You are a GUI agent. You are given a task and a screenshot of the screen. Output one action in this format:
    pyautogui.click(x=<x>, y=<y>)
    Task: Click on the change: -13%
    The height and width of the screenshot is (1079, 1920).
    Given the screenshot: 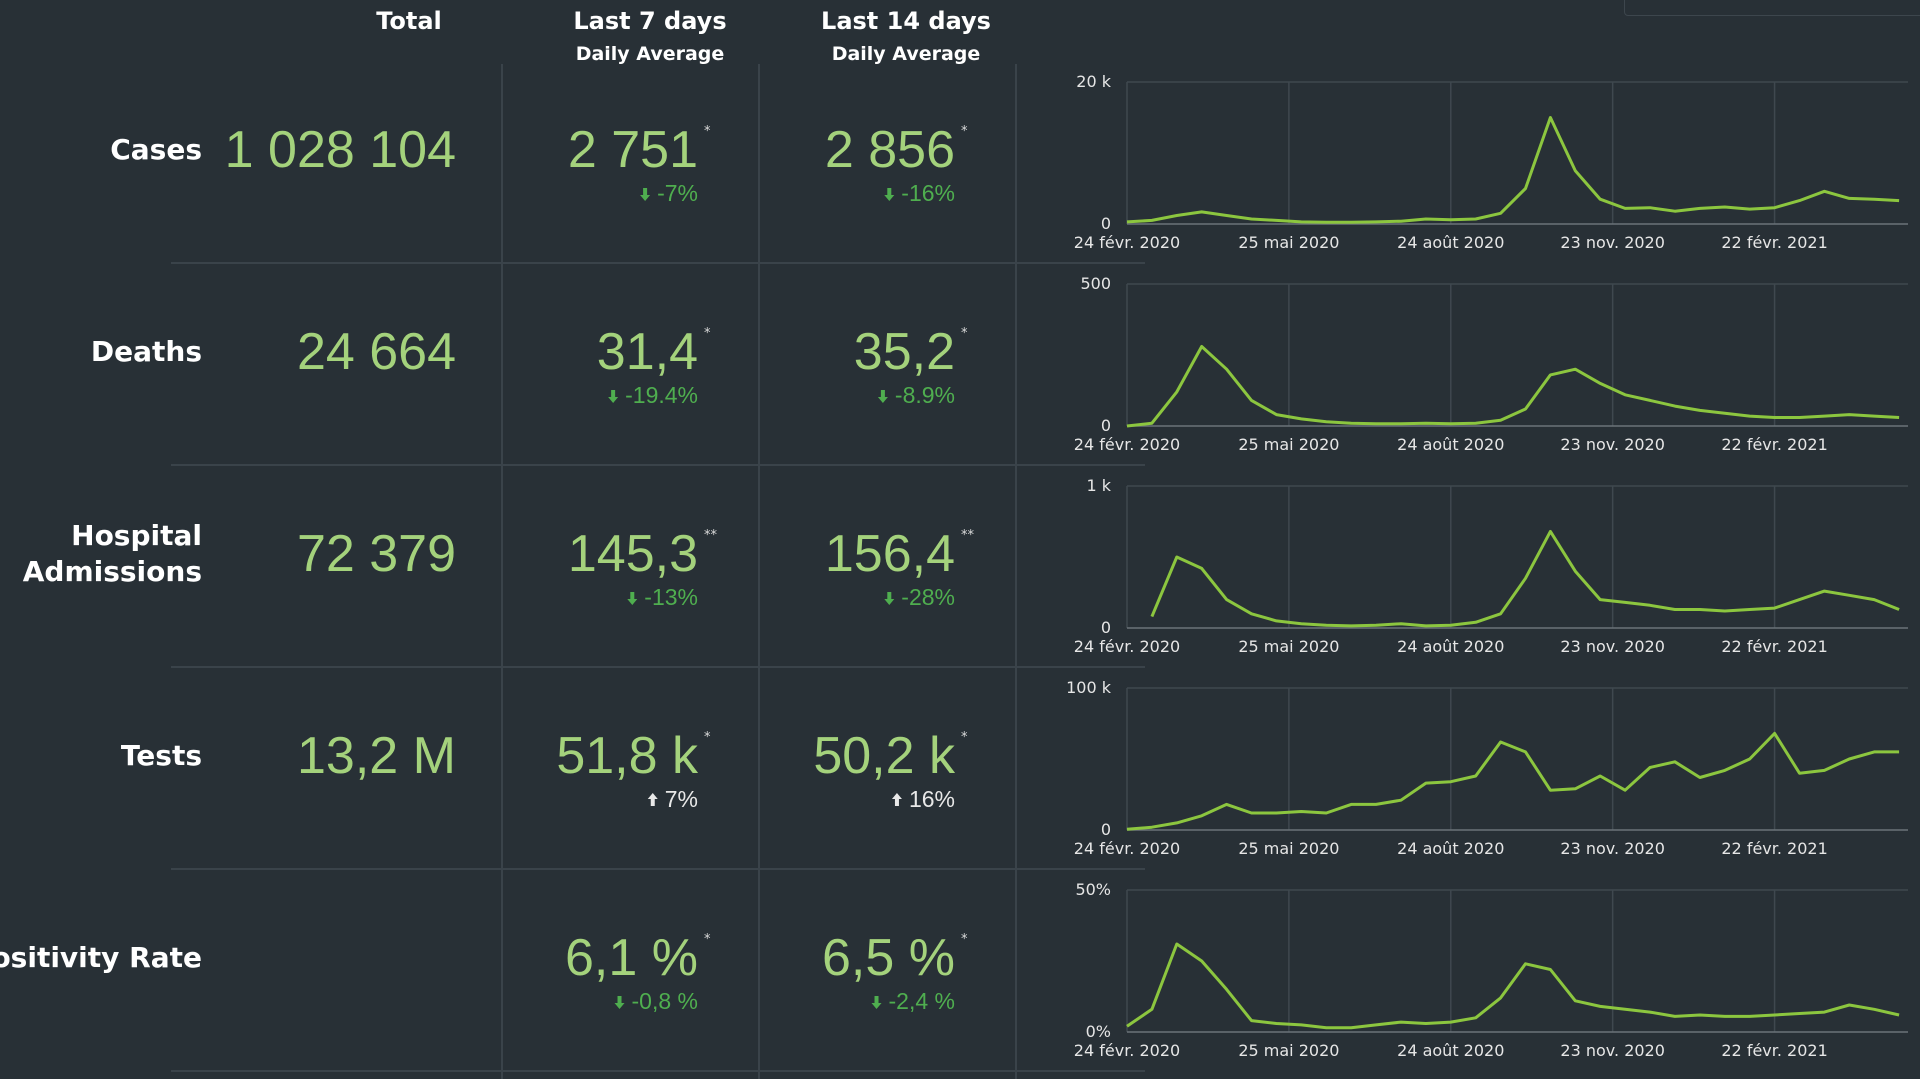 What is the action you would take?
    pyautogui.click(x=671, y=597)
    